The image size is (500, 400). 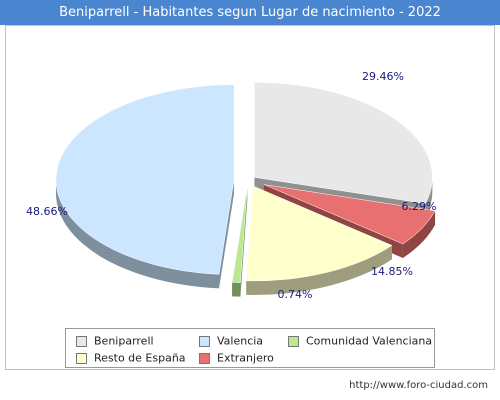 I want to click on legend-label: Resto de España, so click(x=140, y=358).